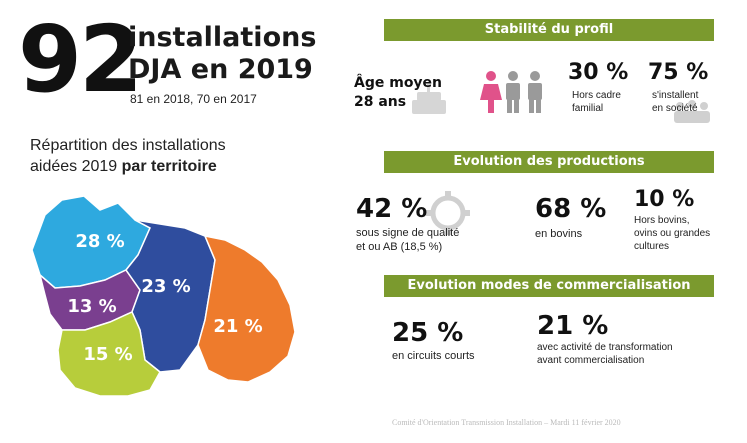  Describe the element at coordinates (652, 246) in the screenshot. I see `hors-bovins-line3: cultures` at that location.